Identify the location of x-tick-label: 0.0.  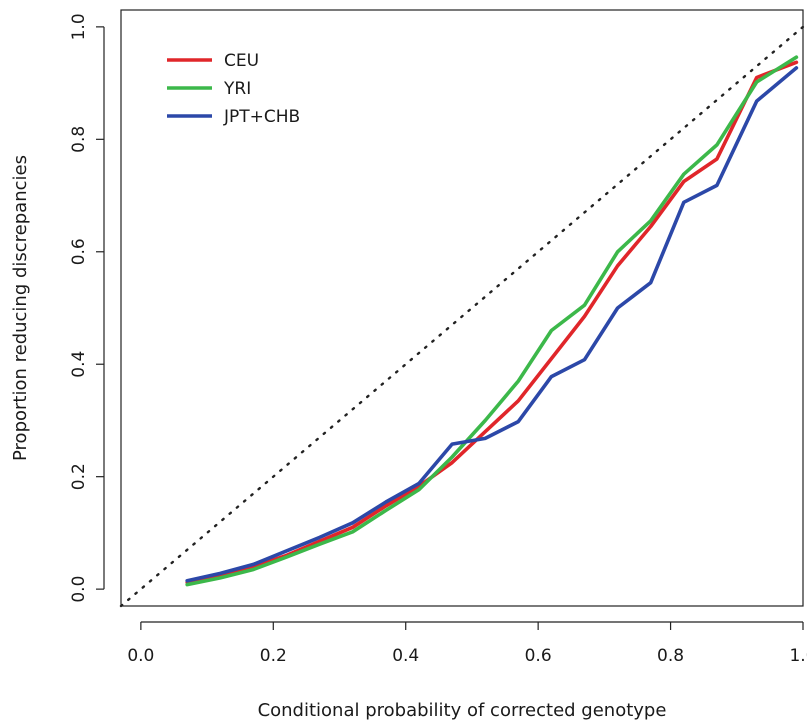
(140, 656).